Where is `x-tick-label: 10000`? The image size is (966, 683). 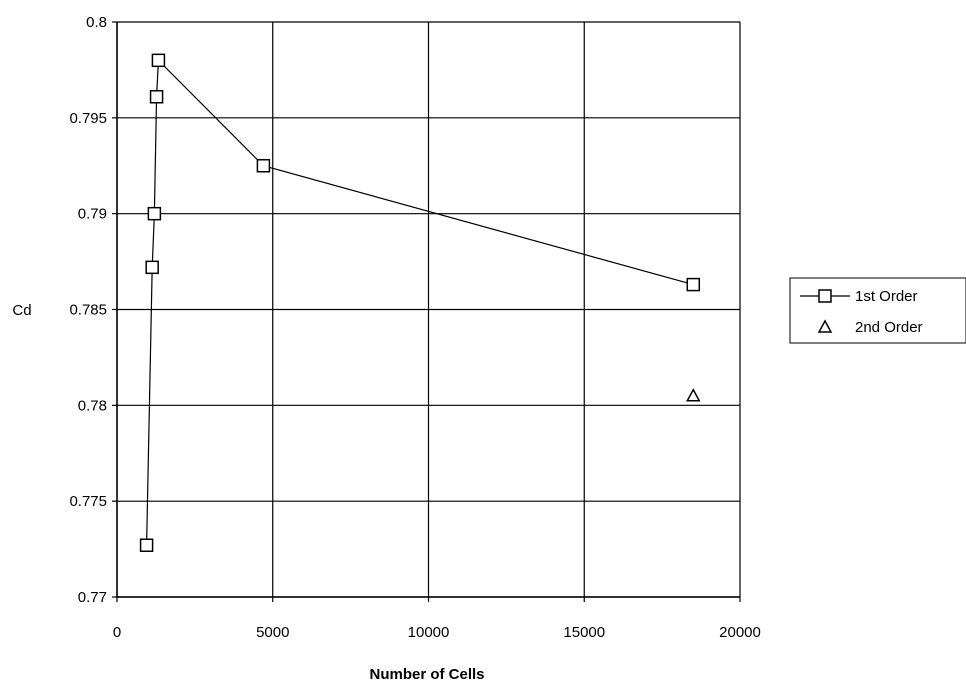 x-tick-label: 10000 is located at coordinates (429, 632).